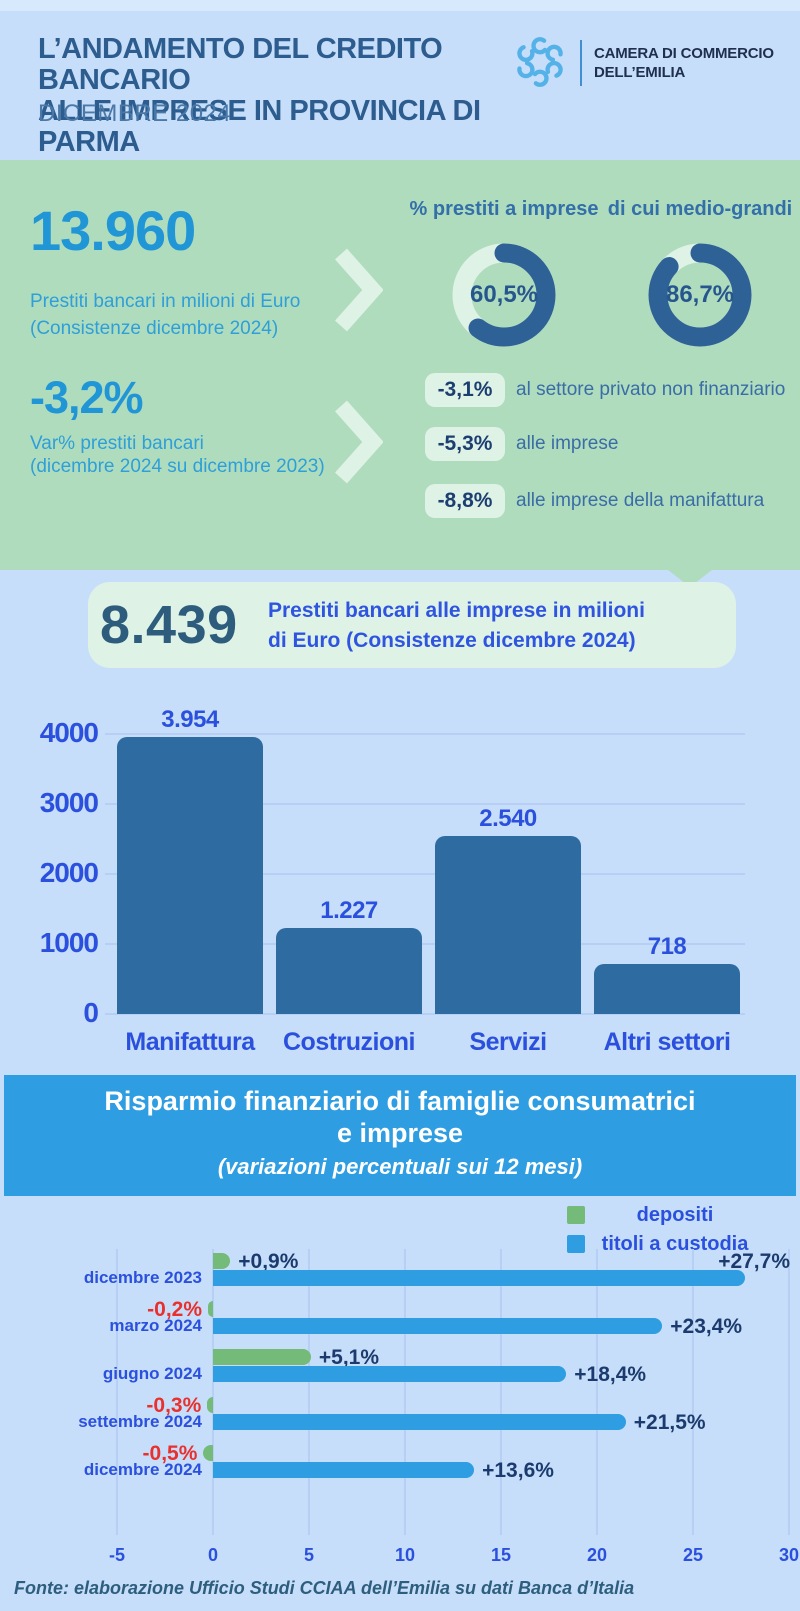 This screenshot has height=1611, width=800. I want to click on x-axis-tick-10: 10, so click(405, 1555).